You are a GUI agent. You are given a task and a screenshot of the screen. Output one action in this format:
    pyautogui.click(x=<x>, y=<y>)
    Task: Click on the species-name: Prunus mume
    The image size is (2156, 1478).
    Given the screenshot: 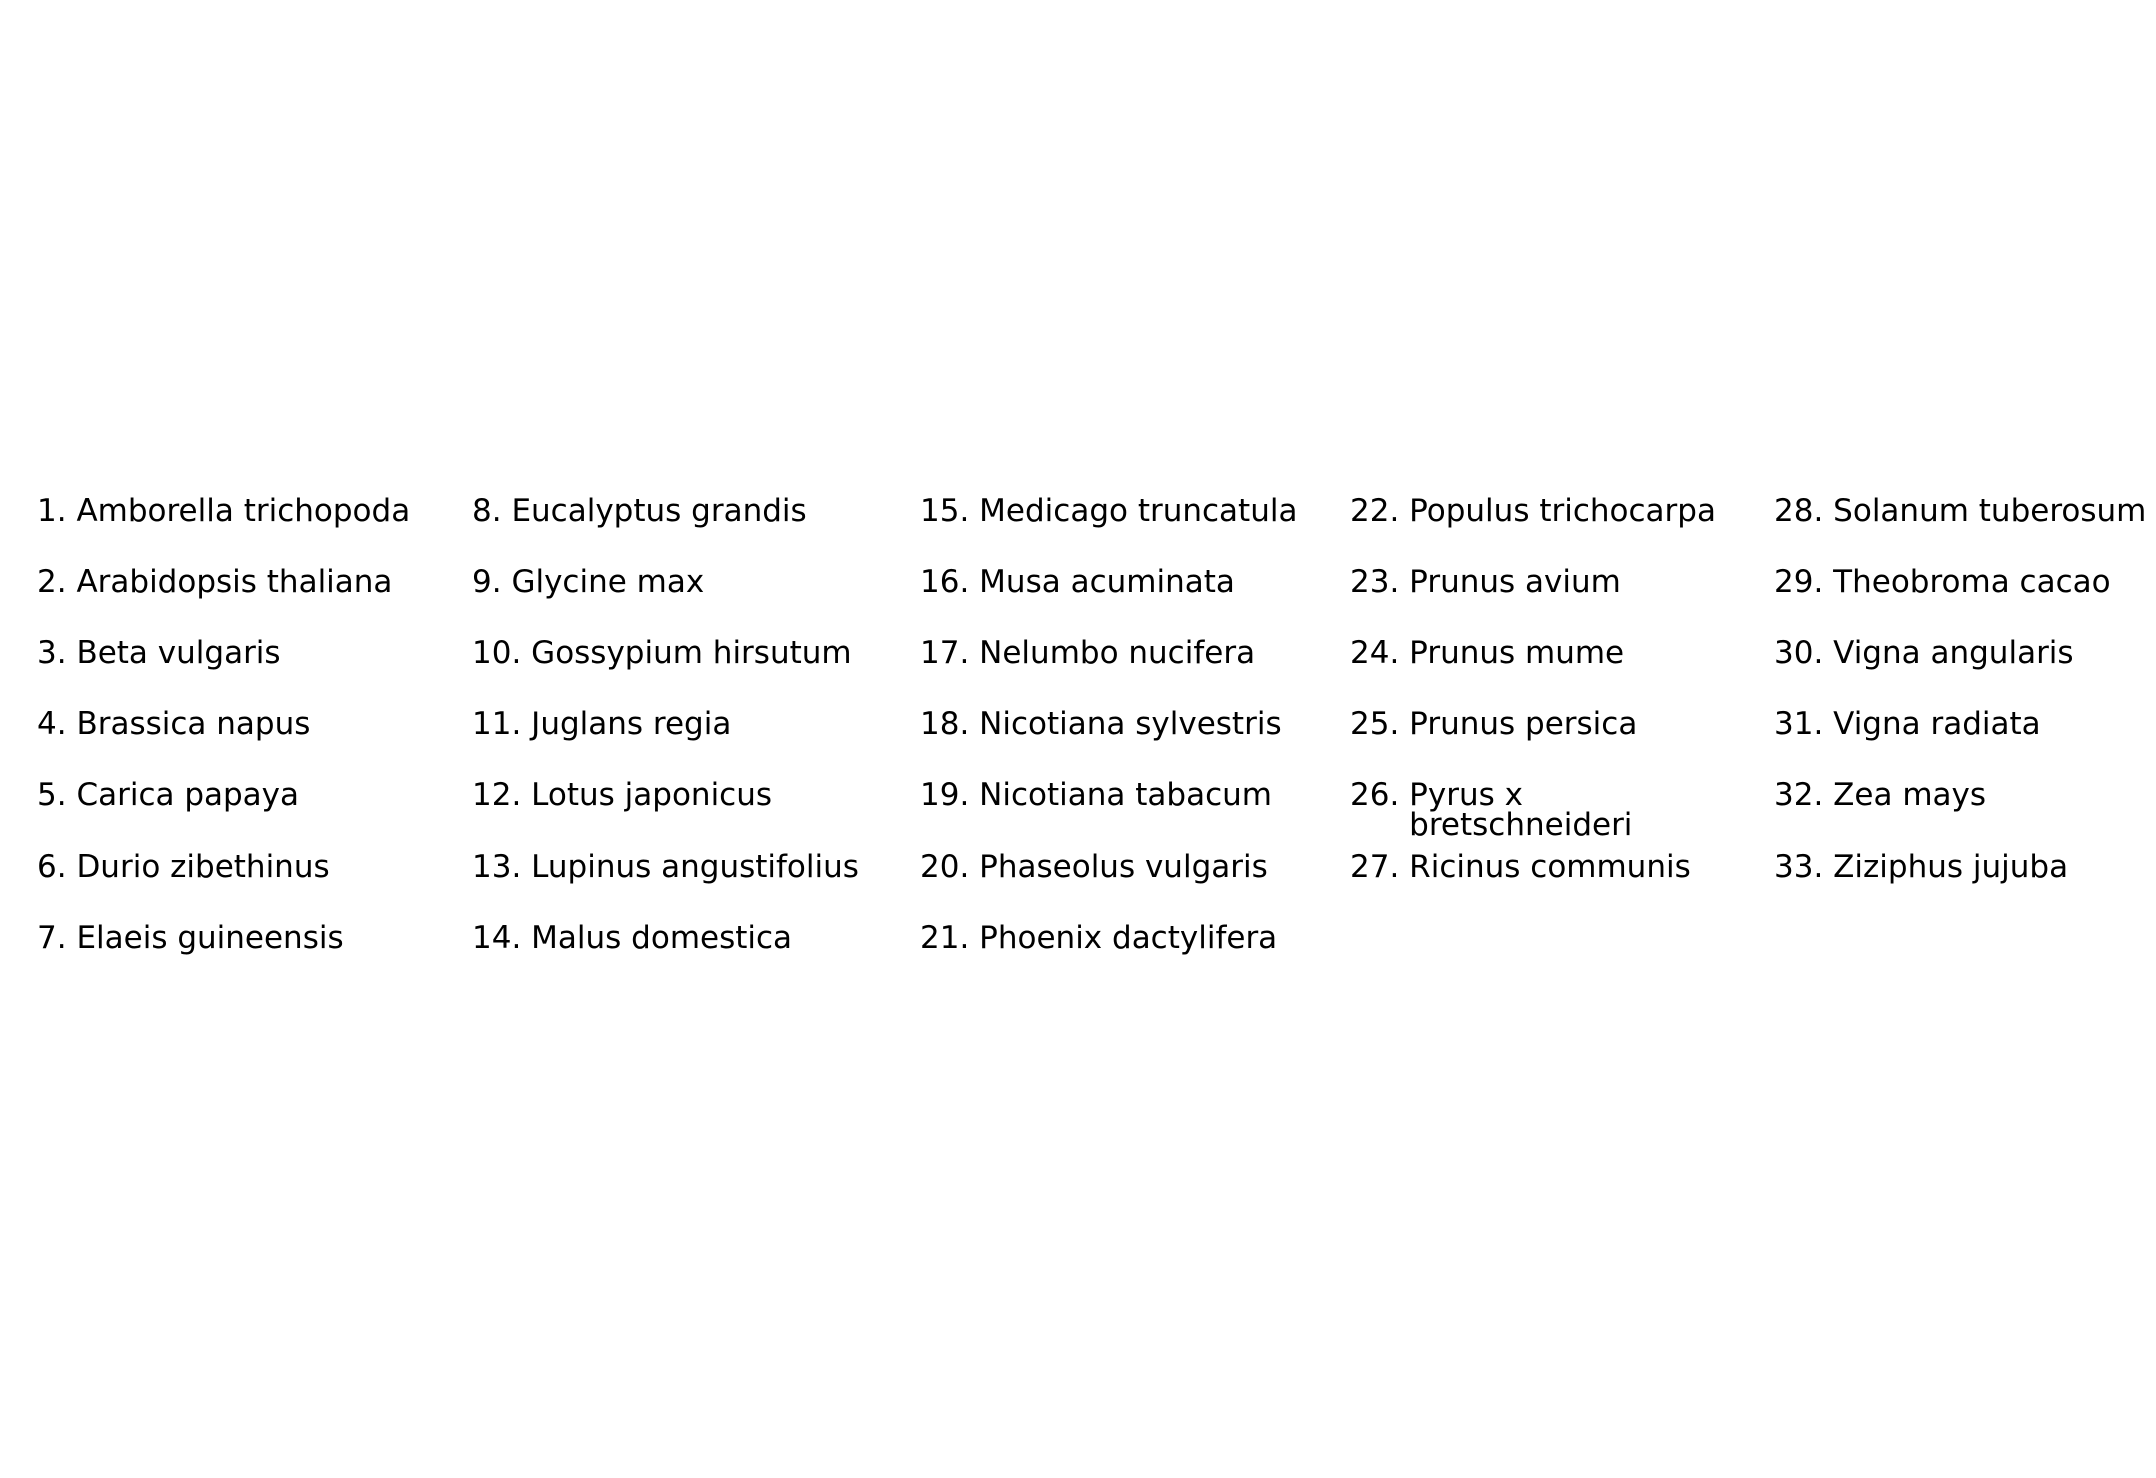 What is the action you would take?
    pyautogui.click(x=1517, y=653)
    